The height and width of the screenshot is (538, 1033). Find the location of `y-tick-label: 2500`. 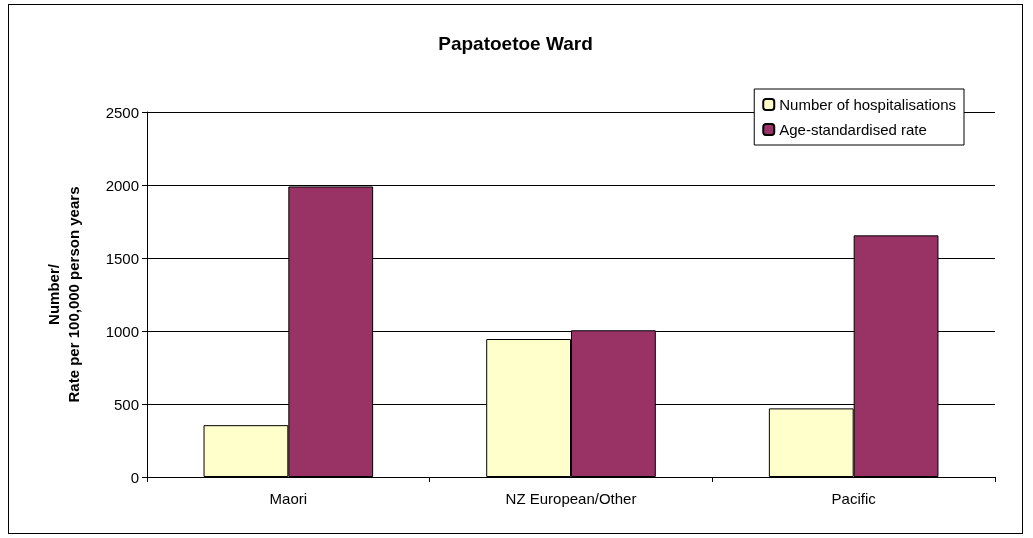

y-tick-label: 2500 is located at coordinates (122, 112).